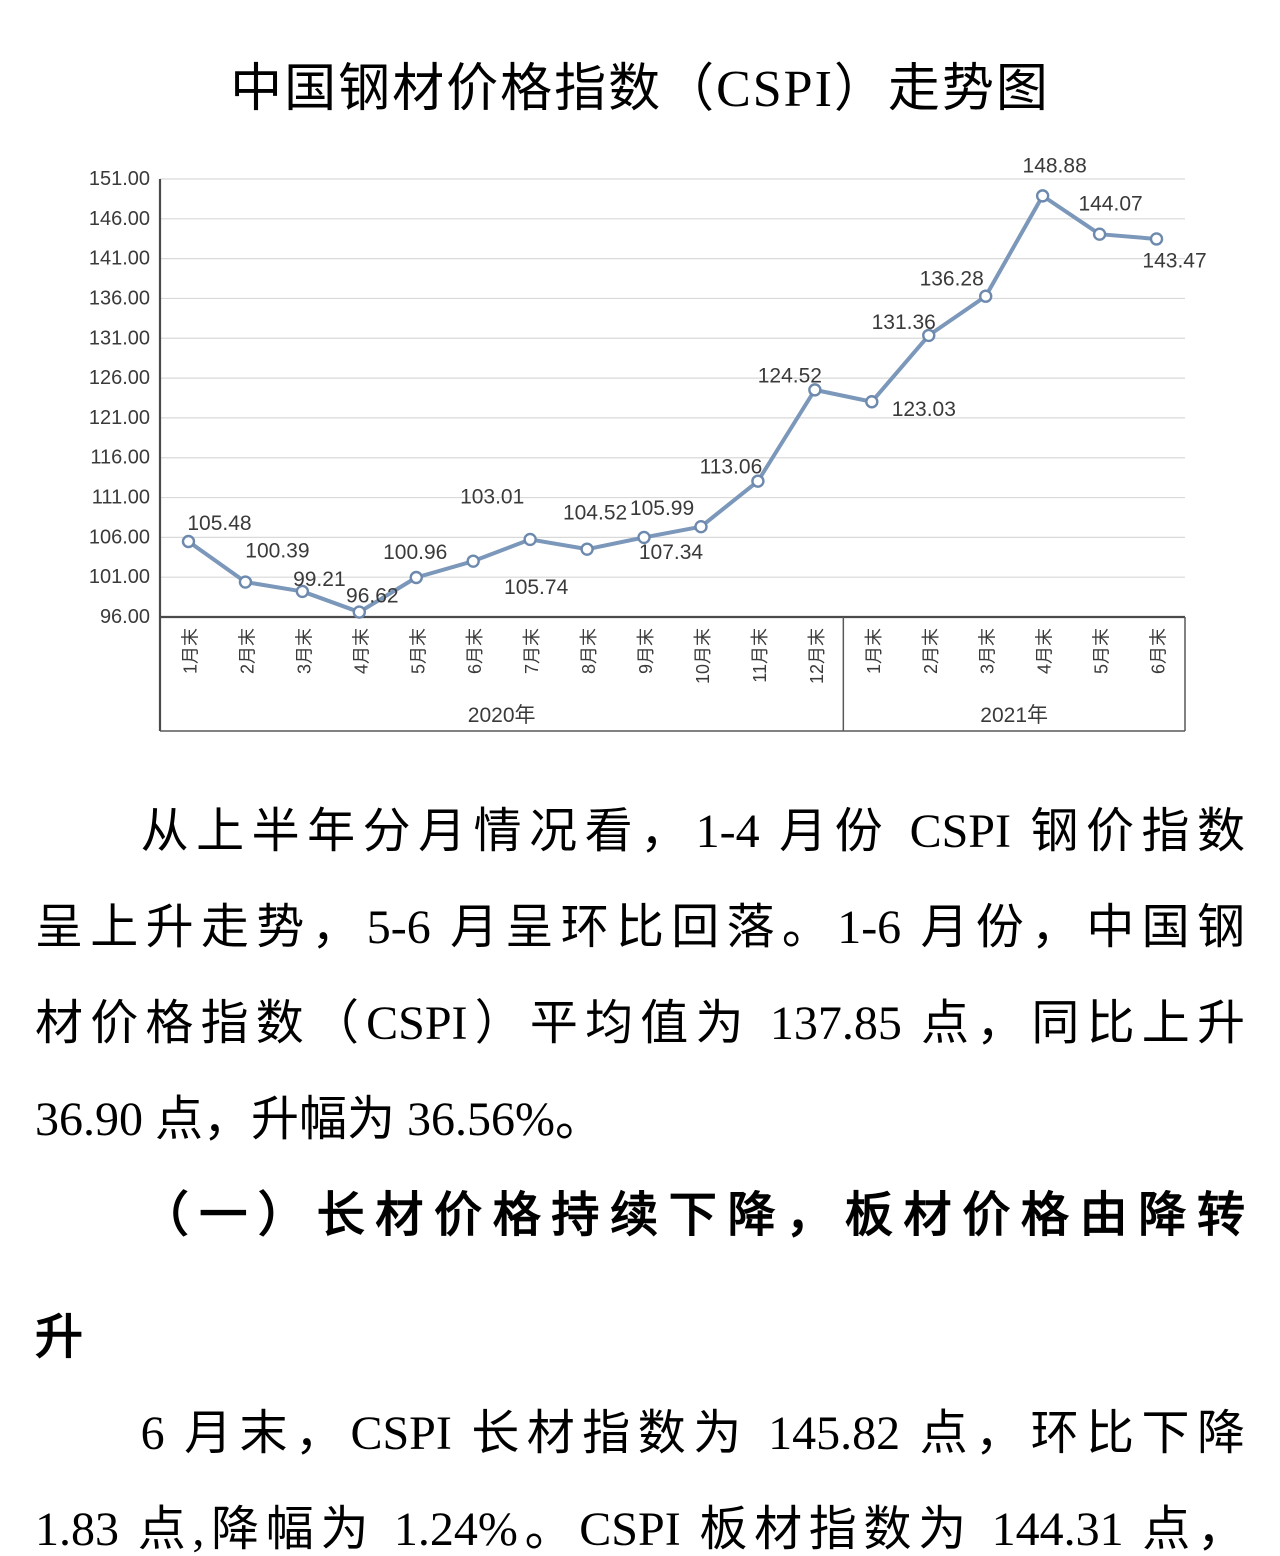  I want to click on data-point-label: 105.48, so click(219, 523).